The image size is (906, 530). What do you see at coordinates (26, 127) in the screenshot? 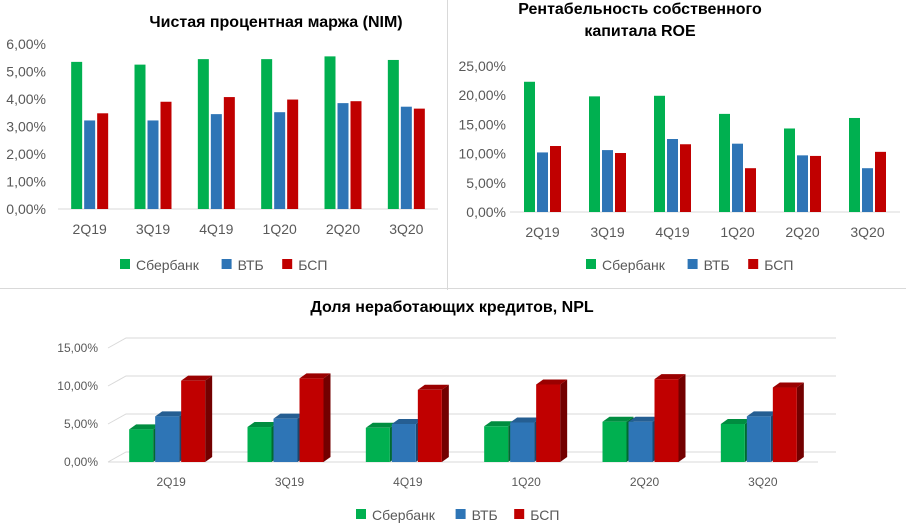
I see `y-tick-label: 3,00%` at bounding box center [26, 127].